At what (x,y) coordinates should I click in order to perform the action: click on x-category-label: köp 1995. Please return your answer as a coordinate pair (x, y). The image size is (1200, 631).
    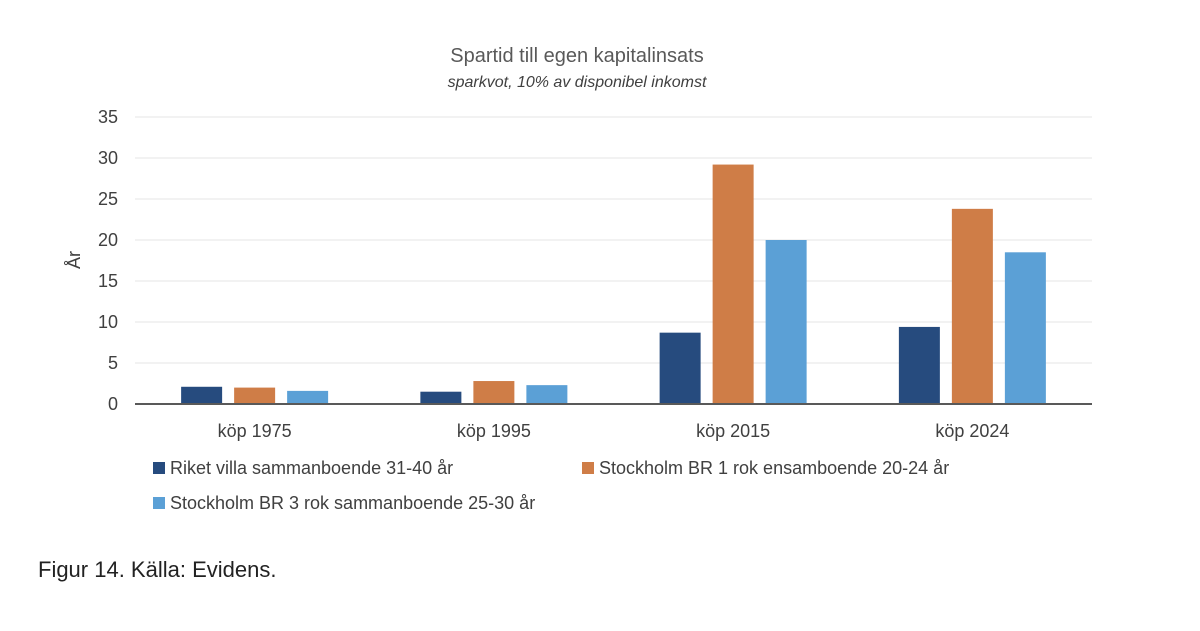
    Looking at the image, I should click on (494, 431).